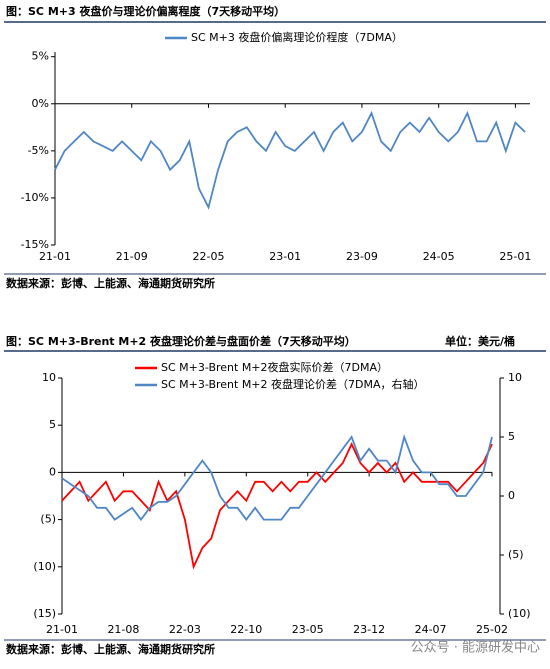  Describe the element at coordinates (44, 613) in the screenshot. I see `y-tick-label: (15)` at that location.